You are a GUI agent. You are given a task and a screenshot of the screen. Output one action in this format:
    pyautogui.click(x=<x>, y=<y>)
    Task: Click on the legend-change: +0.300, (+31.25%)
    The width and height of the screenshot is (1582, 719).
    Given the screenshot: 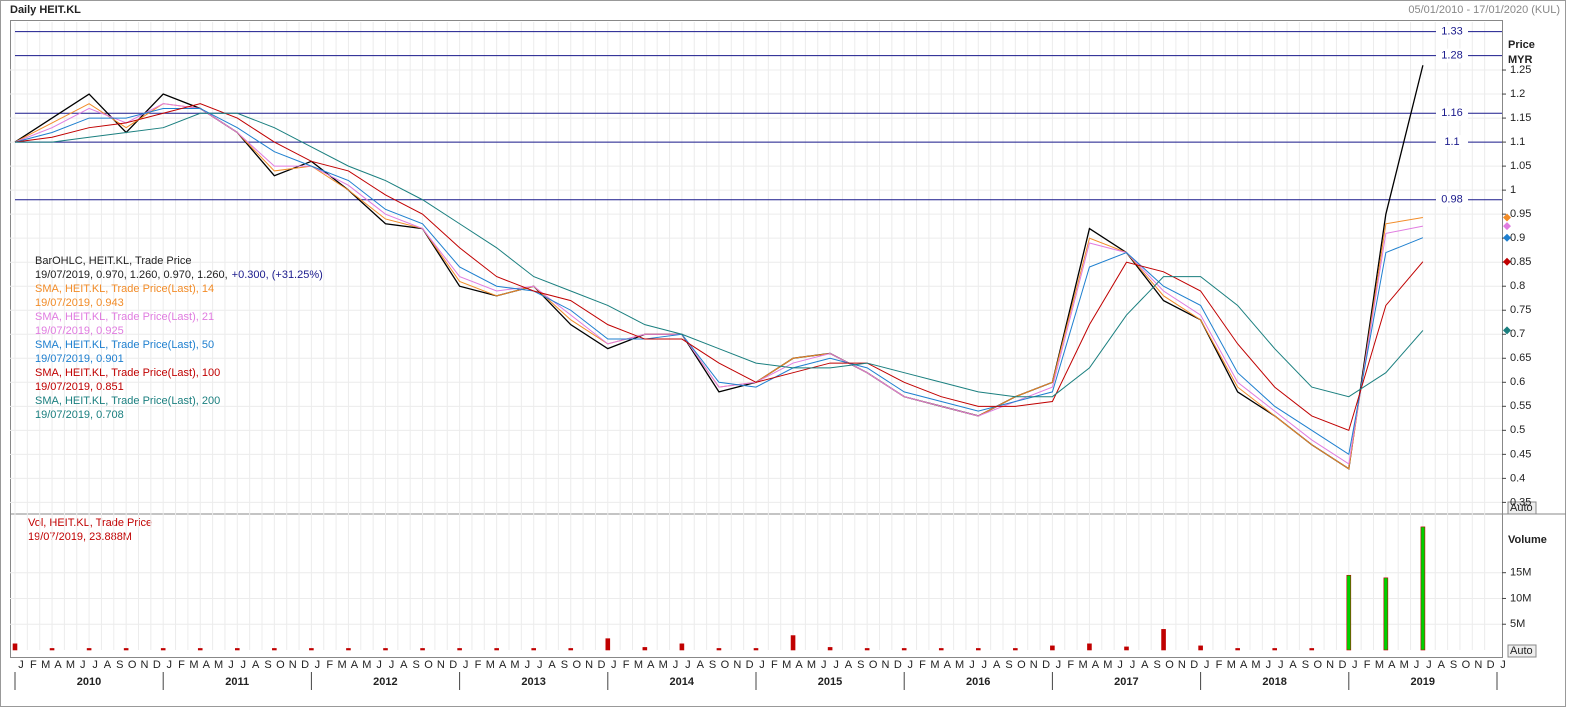 What is the action you would take?
    pyautogui.click(x=277, y=275)
    